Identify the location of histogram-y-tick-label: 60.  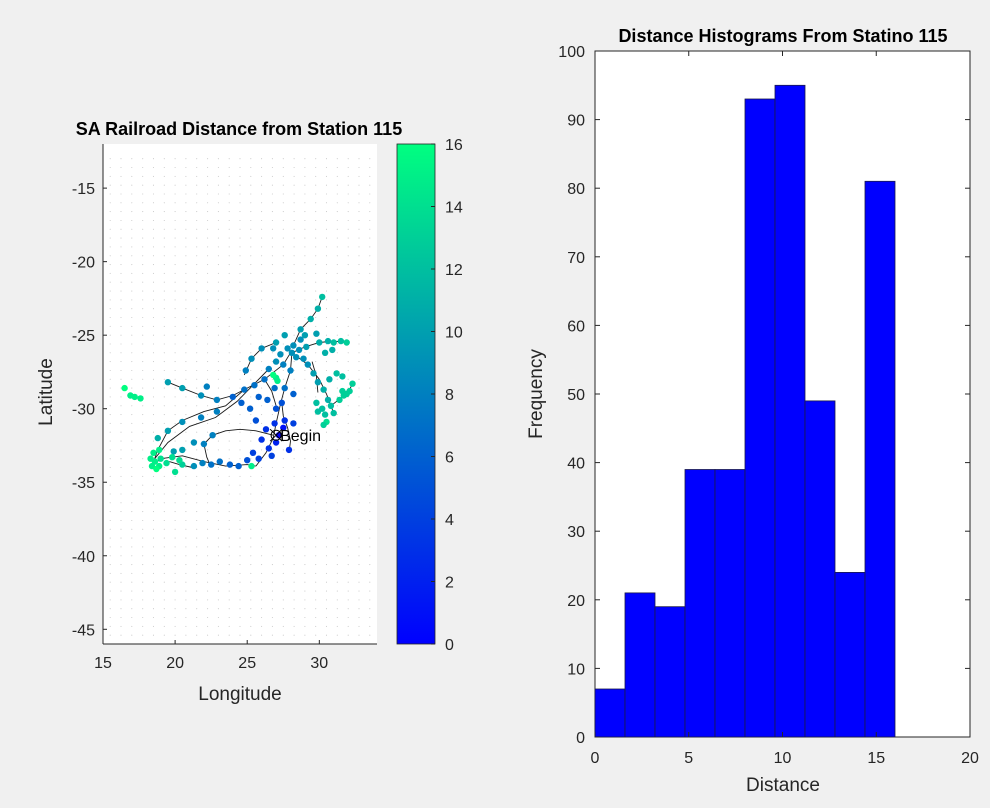
(576, 326).